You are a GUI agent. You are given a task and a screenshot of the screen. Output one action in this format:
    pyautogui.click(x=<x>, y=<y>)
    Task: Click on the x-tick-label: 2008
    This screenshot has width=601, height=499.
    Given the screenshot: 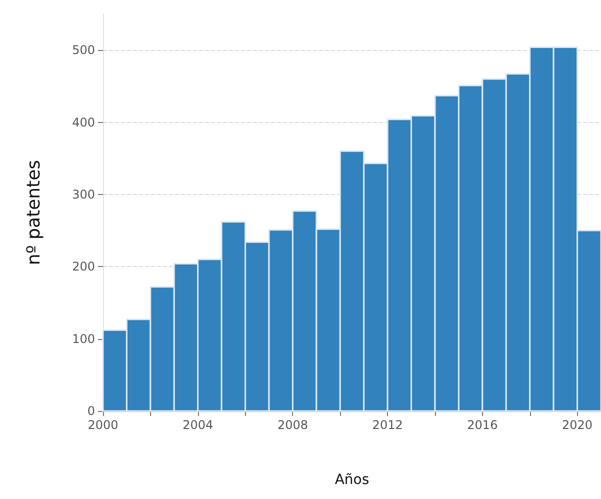 What is the action you would take?
    pyautogui.click(x=292, y=425)
    